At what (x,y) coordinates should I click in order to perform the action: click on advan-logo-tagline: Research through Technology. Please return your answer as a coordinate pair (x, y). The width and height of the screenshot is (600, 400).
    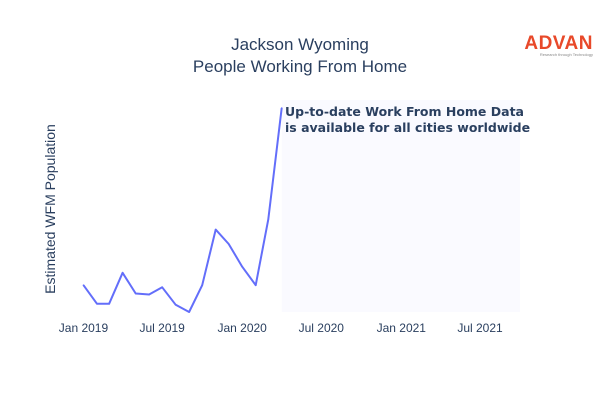
    Looking at the image, I should click on (566, 54).